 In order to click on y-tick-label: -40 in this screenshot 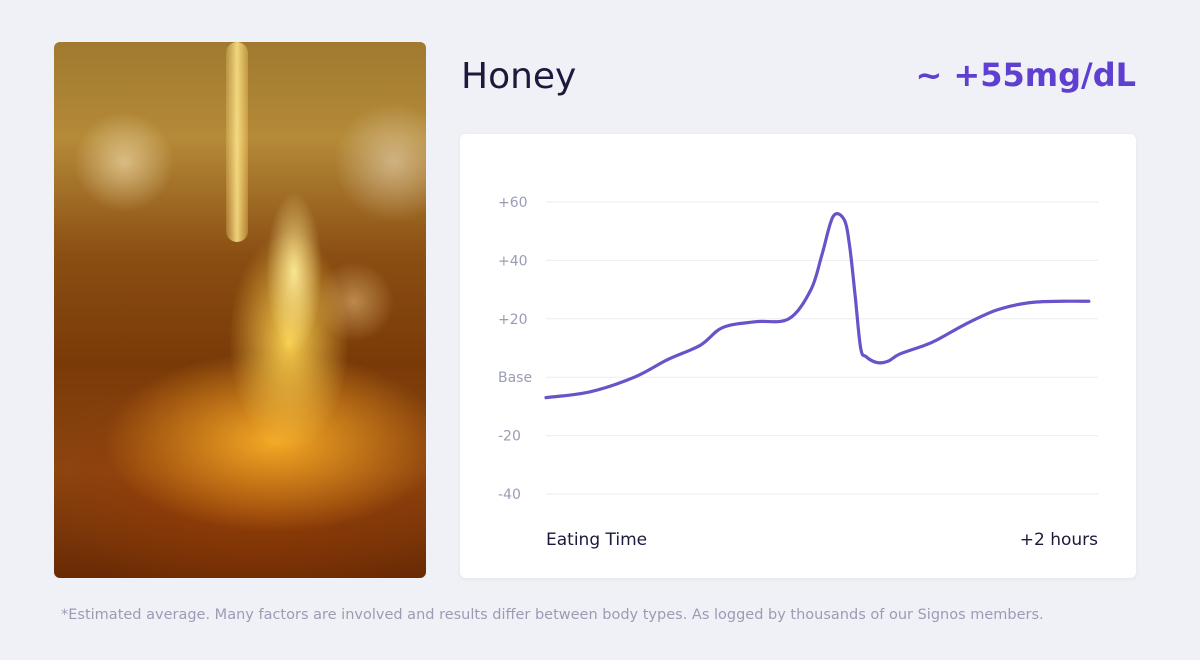, I will do `click(509, 495)`.